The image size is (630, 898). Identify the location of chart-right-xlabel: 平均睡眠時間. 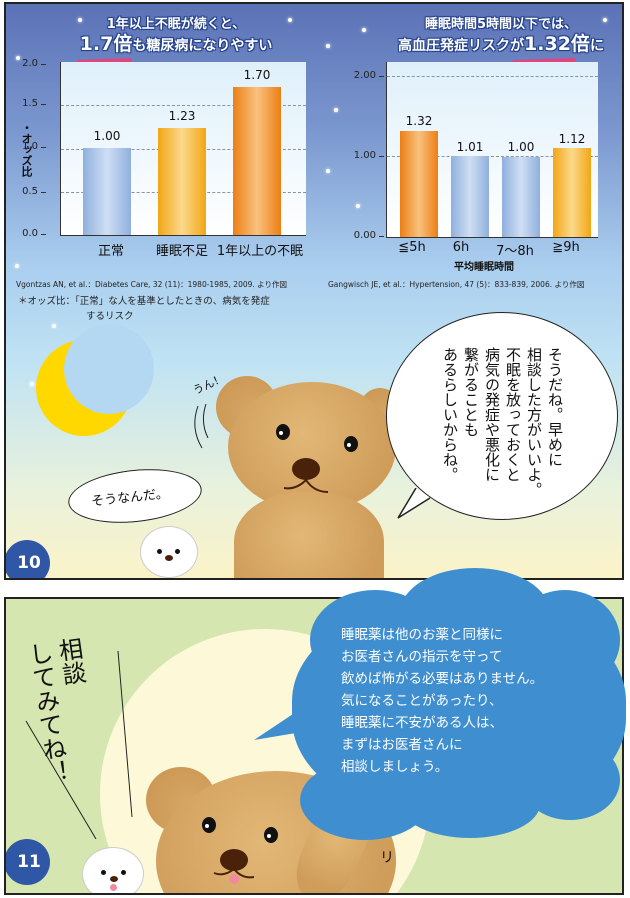
(484, 267).